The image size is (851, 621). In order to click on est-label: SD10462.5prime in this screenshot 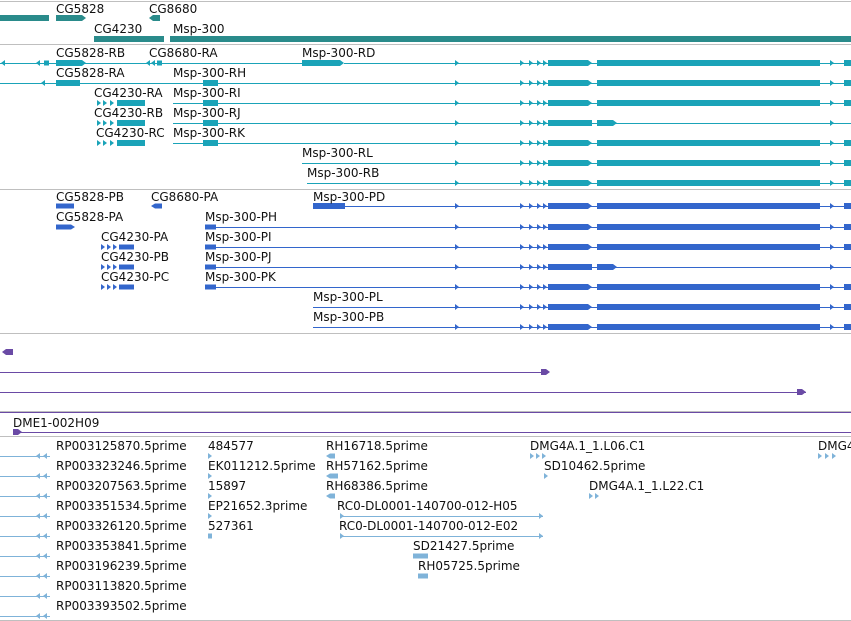, I will do `click(595, 466)`.